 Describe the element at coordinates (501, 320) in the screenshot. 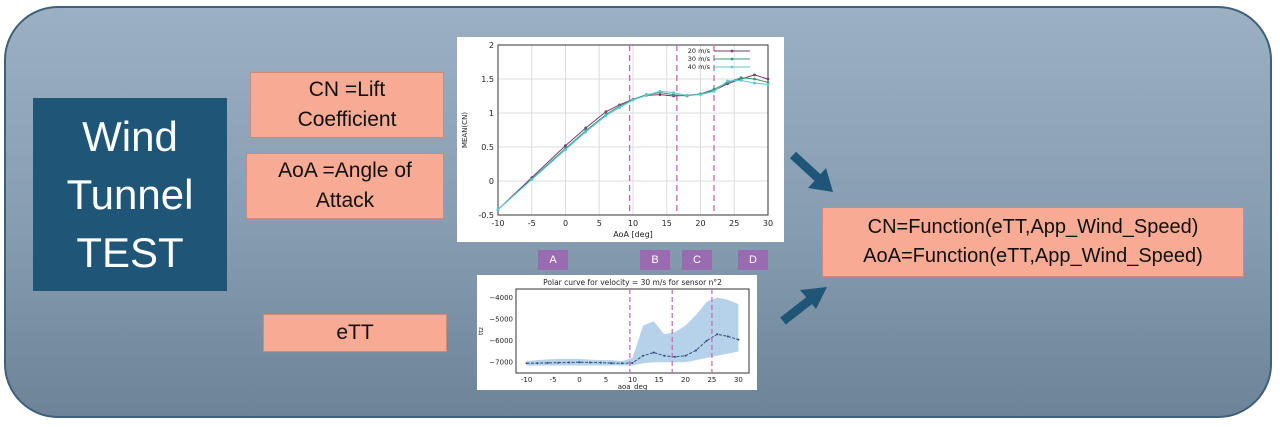

I see `y-tick-label-1: −5000` at that location.